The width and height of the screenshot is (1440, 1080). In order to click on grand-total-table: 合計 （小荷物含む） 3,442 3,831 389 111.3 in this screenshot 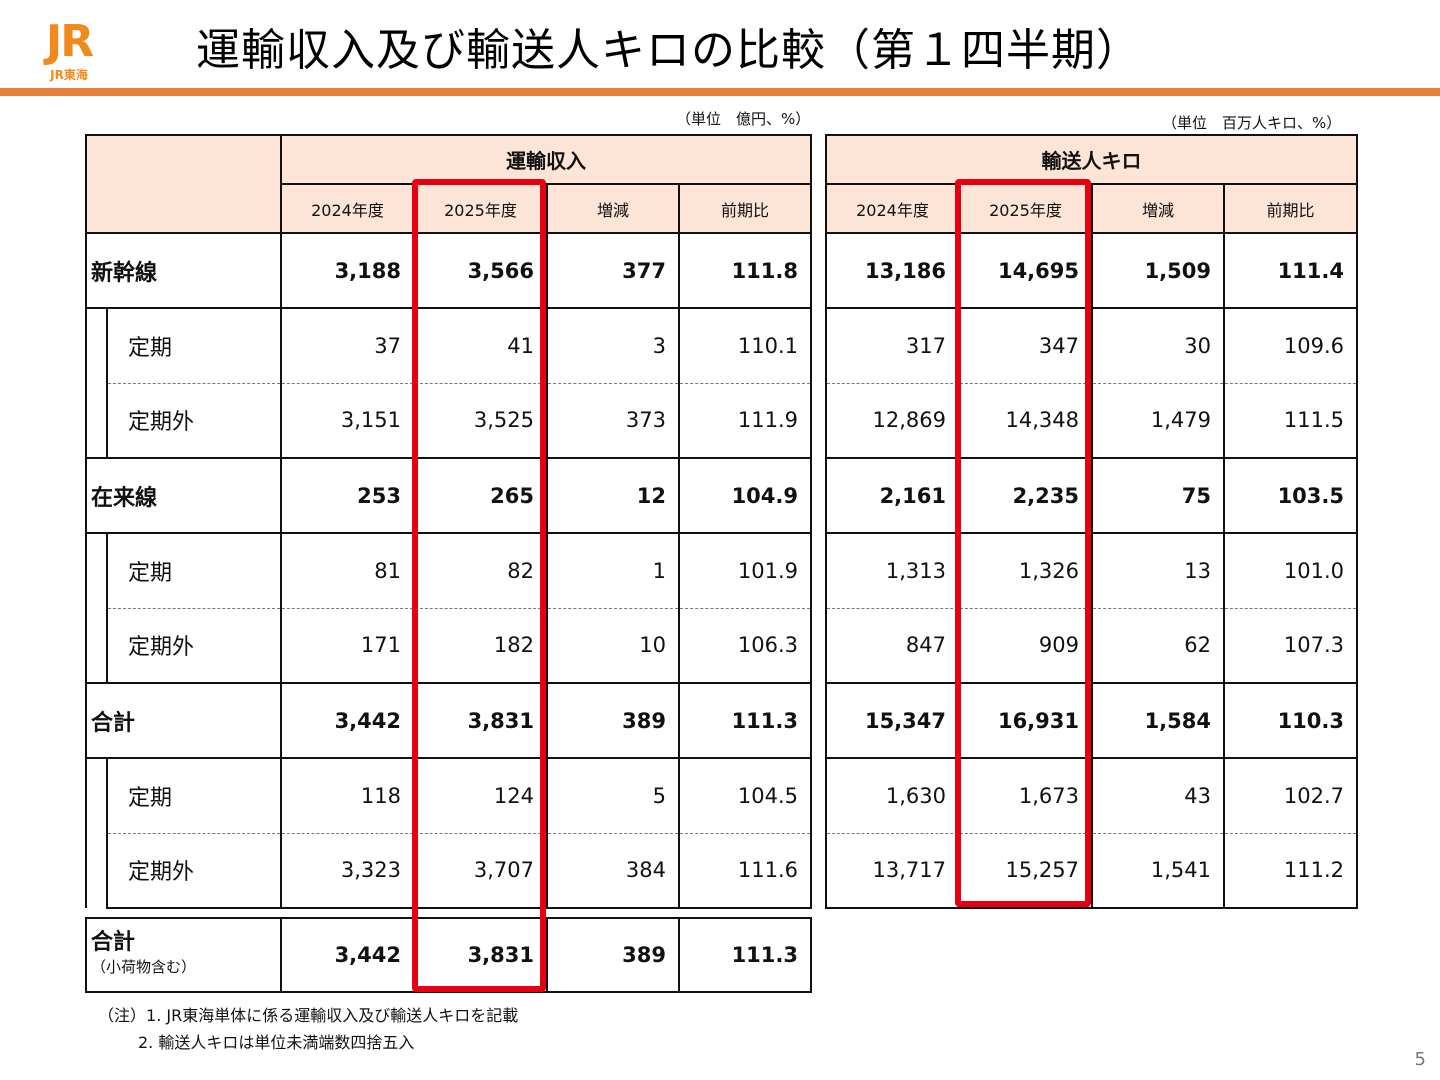, I will do `click(448, 955)`.